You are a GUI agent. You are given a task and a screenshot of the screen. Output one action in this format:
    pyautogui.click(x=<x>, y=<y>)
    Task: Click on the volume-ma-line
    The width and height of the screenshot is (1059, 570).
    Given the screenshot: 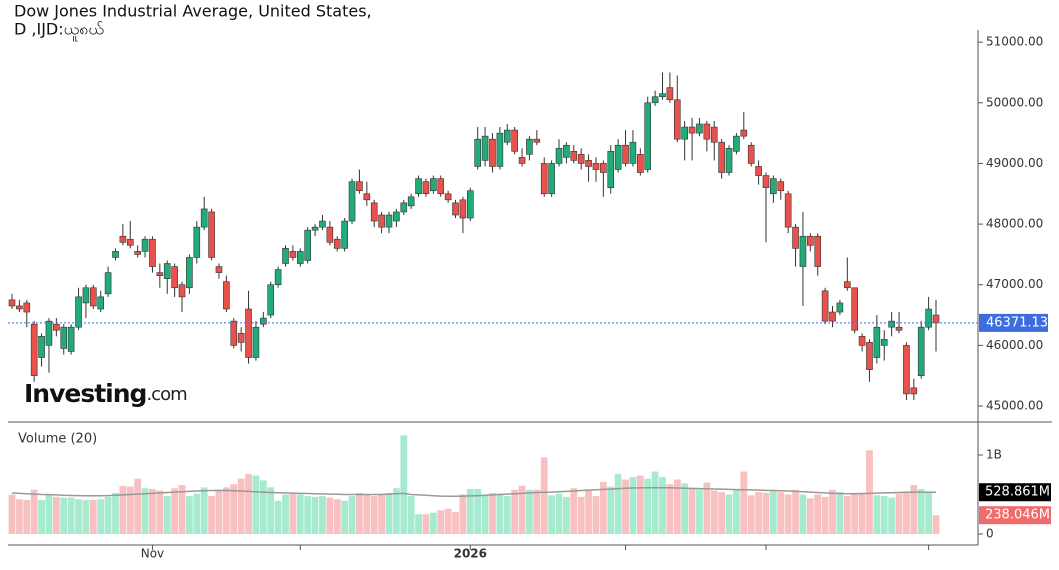 What is the action you would take?
    pyautogui.click(x=474, y=492)
    